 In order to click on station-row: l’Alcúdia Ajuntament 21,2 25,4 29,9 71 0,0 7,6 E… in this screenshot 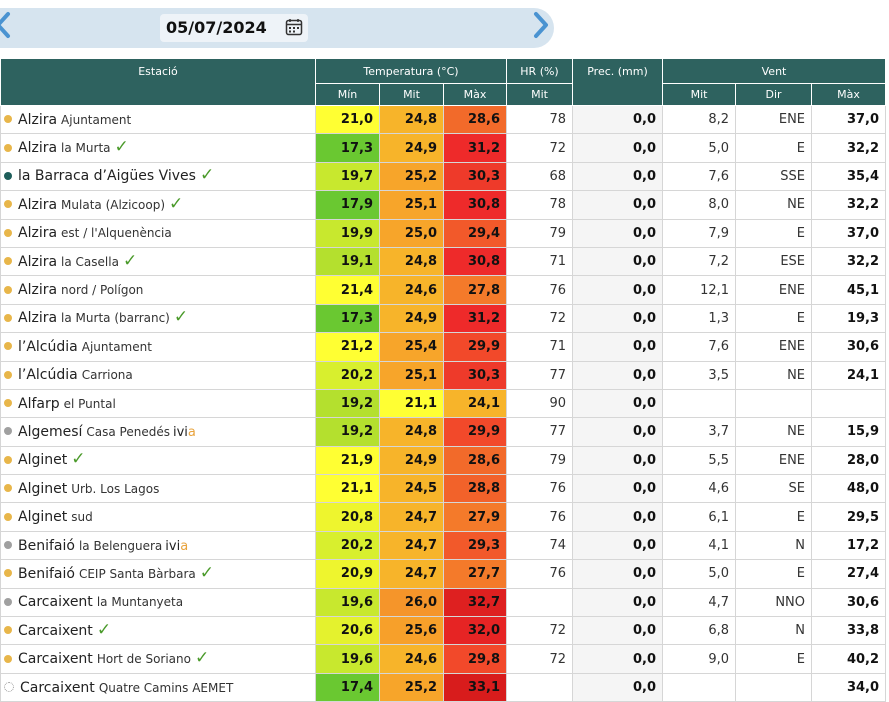, I will do `click(443, 347)`.